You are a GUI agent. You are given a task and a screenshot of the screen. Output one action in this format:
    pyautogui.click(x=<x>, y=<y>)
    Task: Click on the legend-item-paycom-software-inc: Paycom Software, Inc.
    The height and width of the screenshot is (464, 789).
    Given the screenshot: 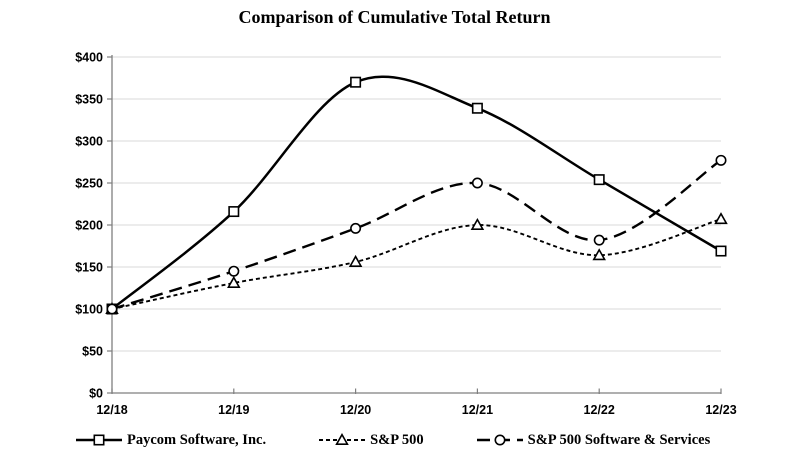 What is the action you would take?
    pyautogui.click(x=171, y=440)
    